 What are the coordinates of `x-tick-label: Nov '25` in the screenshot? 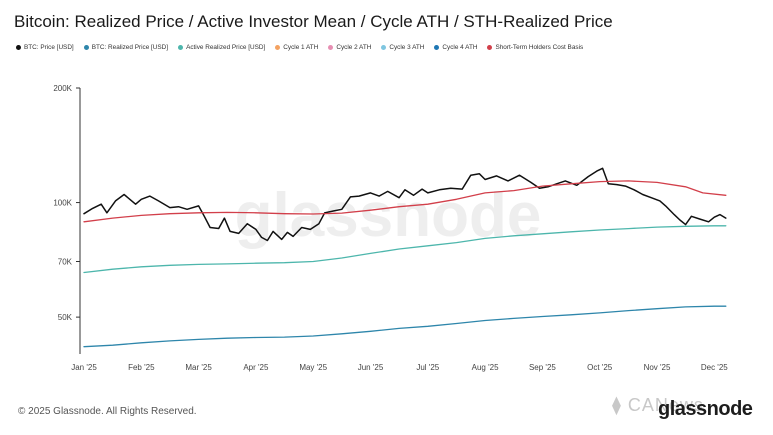 It's located at (657, 367).